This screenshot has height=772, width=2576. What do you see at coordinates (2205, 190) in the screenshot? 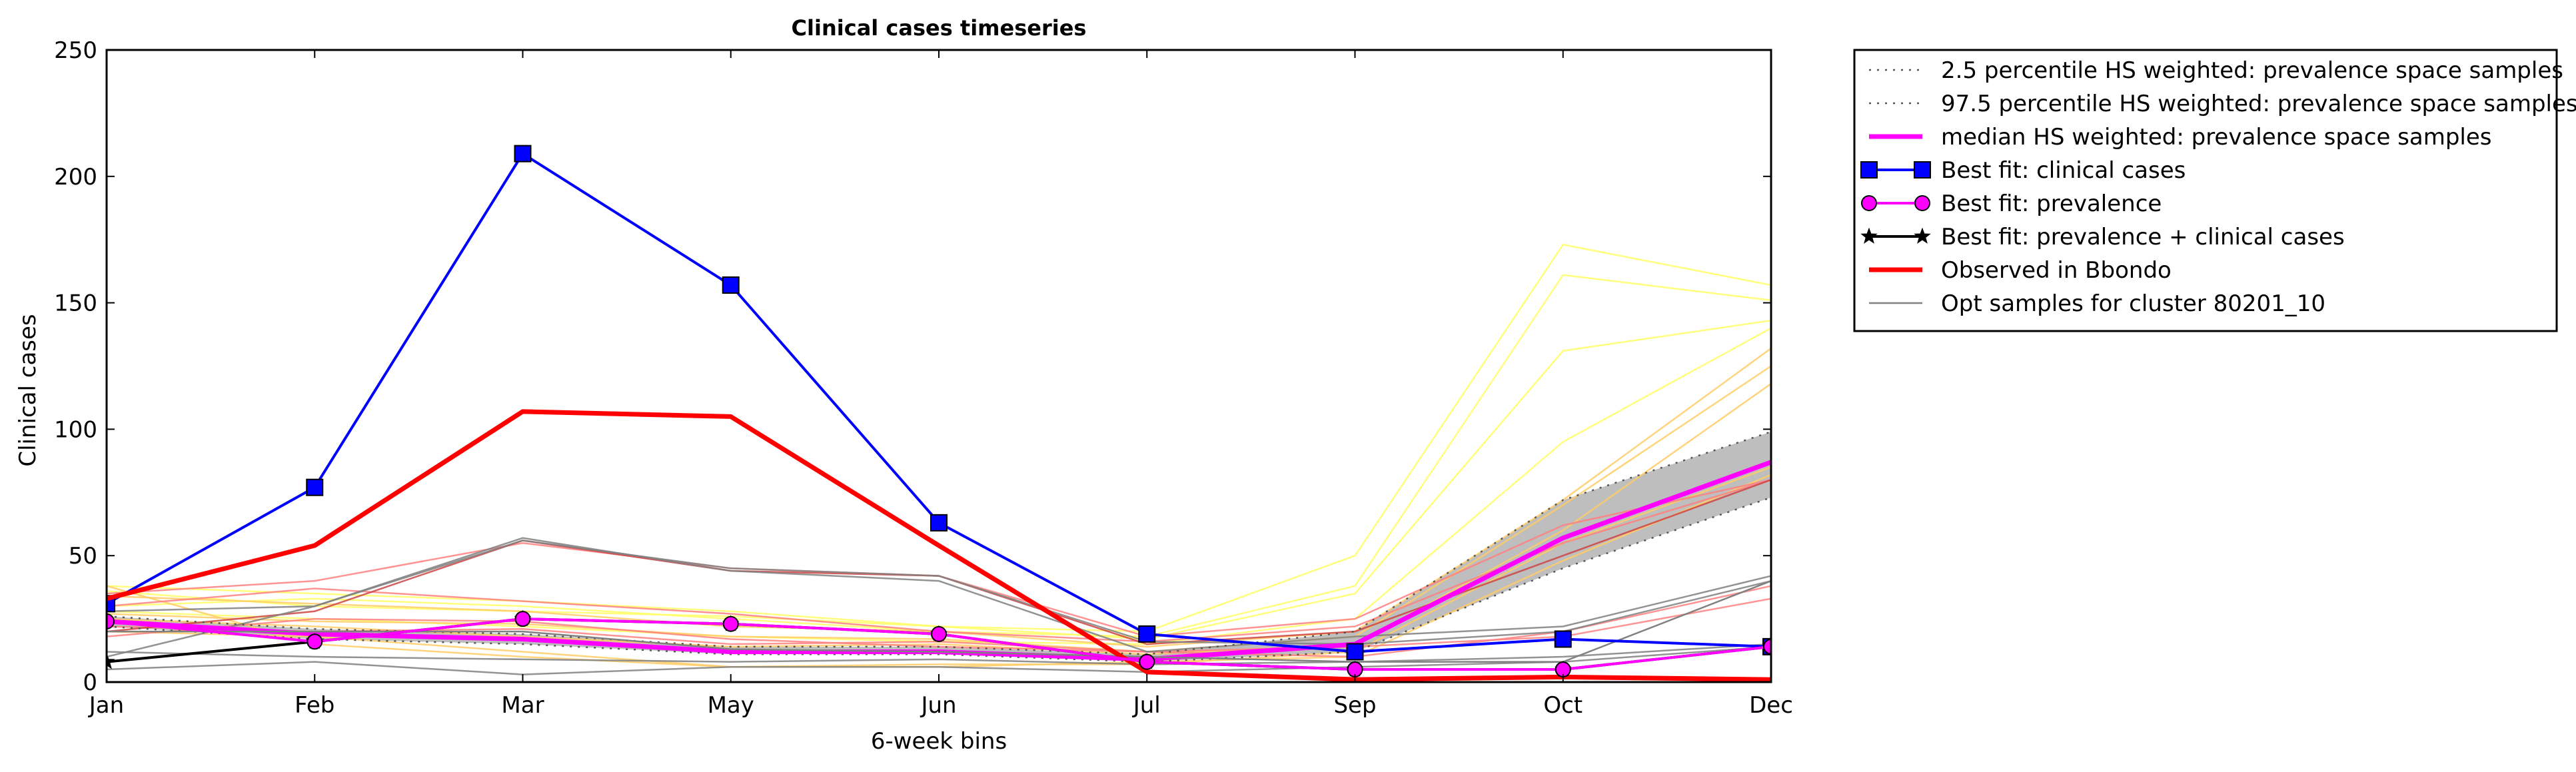
I see `legend-box` at bounding box center [2205, 190].